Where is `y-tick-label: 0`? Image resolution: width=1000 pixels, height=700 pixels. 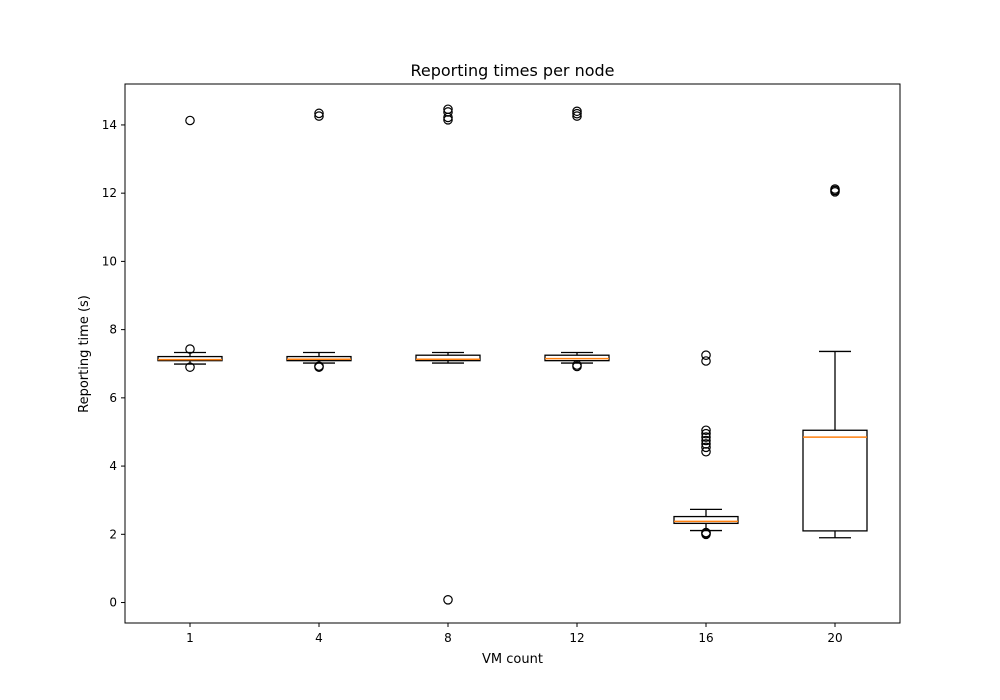 y-tick-label: 0 is located at coordinates (113, 603).